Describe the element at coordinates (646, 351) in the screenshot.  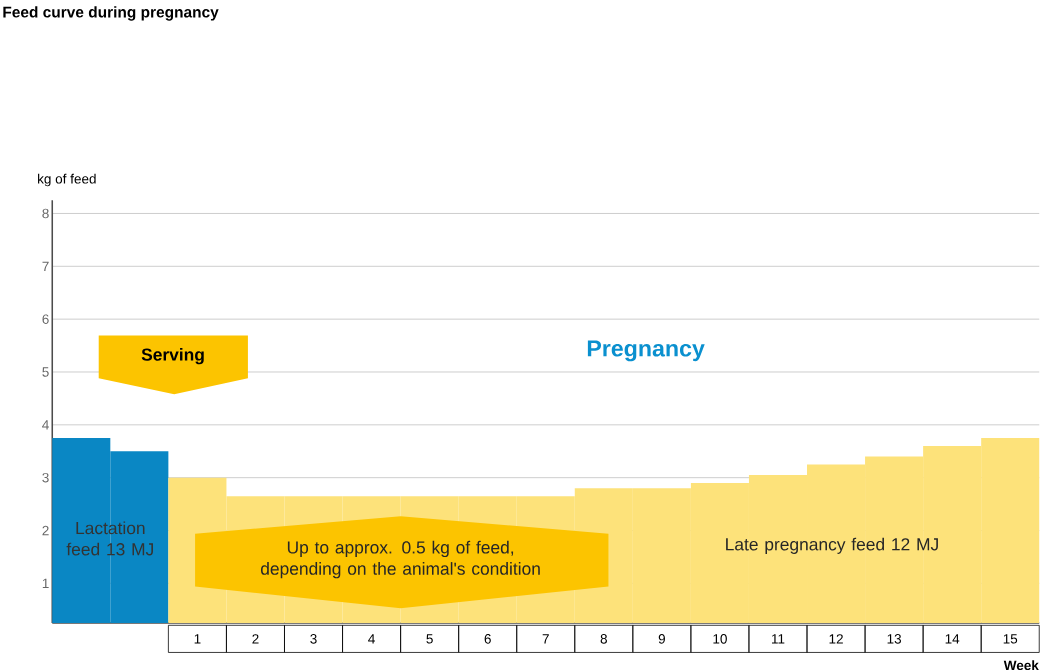
I see `annotation: Pregnancy` at that location.